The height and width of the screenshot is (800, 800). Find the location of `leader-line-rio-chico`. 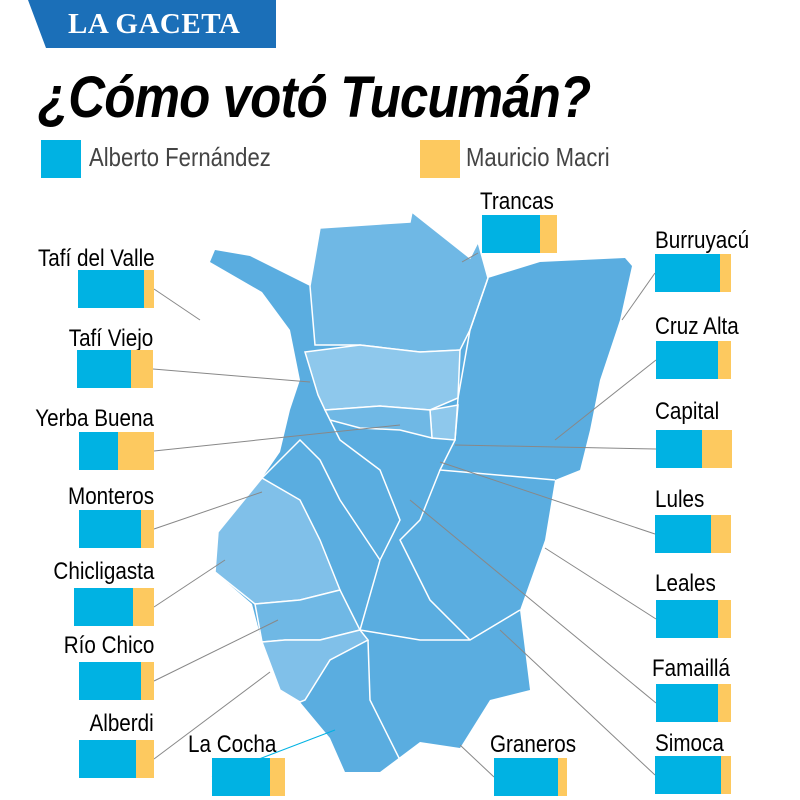

leader-line-rio-chico is located at coordinates (216, 650).